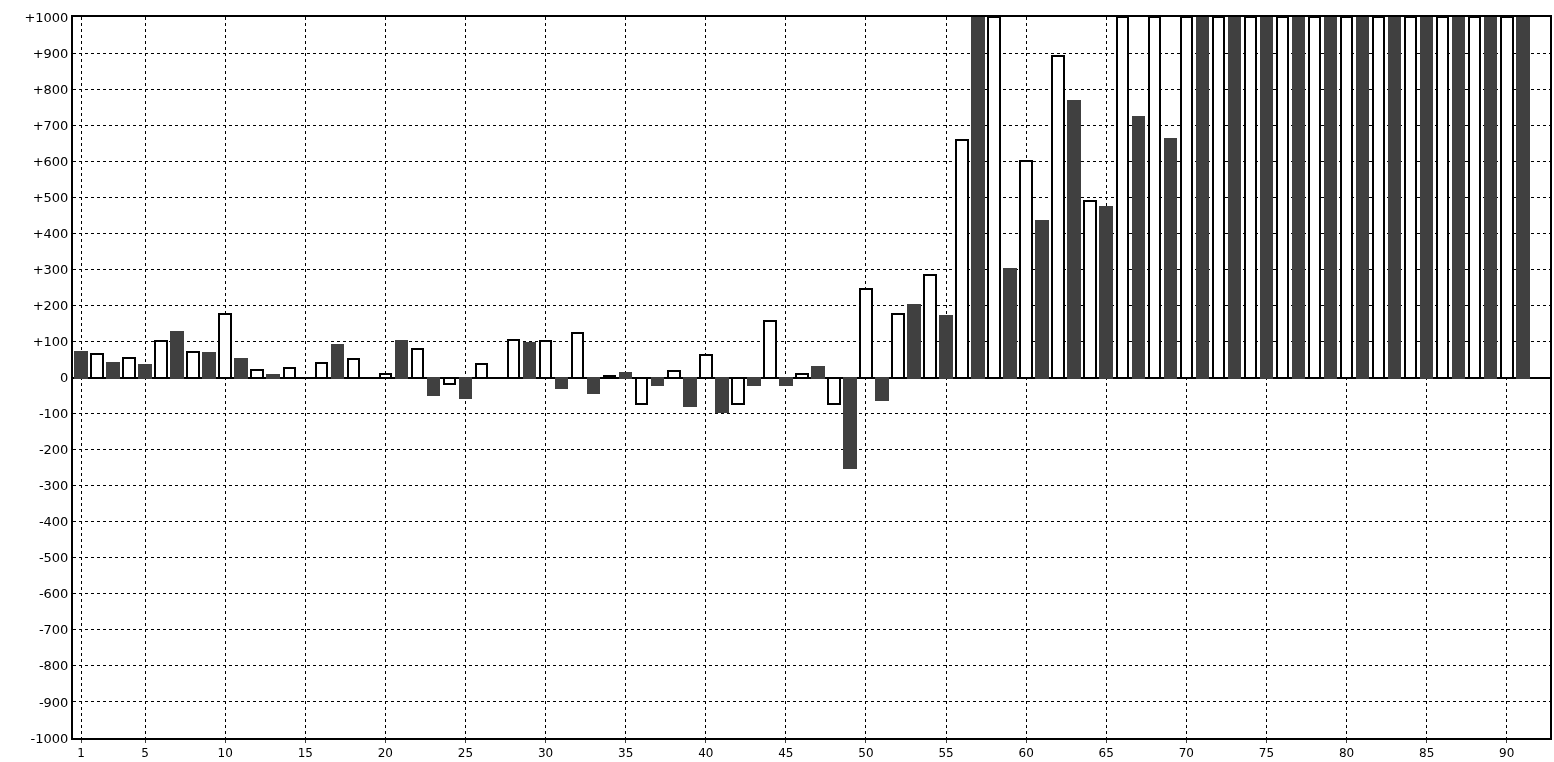 Image resolution: width=1554 pixels, height=762 pixels. I want to click on y-tick-label: +800, so click(50, 89).